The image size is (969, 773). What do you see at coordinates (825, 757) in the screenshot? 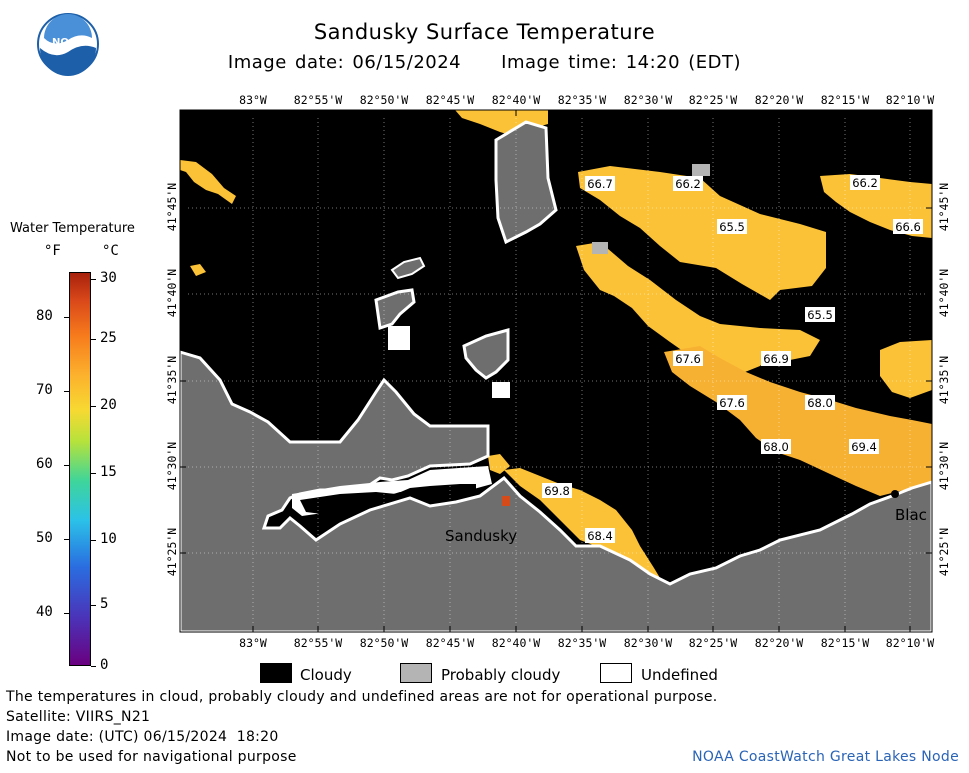
I see `footer-credit: NOAA CoastWatch Great Lakes Node` at bounding box center [825, 757].